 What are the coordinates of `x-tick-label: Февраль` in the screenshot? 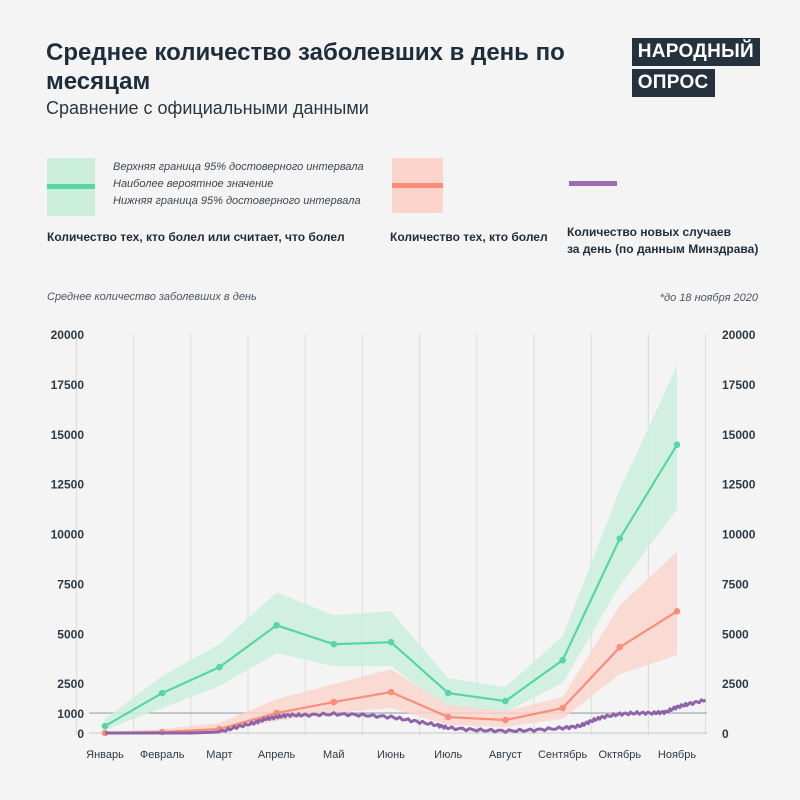 It's located at (162, 755).